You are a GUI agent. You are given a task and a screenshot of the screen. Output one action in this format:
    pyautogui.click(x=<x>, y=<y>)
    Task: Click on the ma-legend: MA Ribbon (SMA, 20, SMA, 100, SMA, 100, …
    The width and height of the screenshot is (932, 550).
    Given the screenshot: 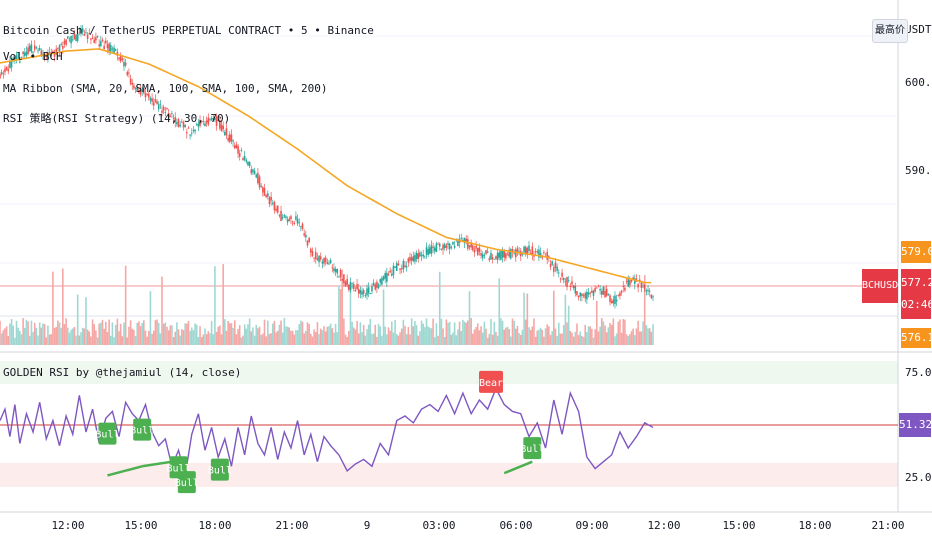 What is the action you would take?
    pyautogui.click(x=165, y=88)
    